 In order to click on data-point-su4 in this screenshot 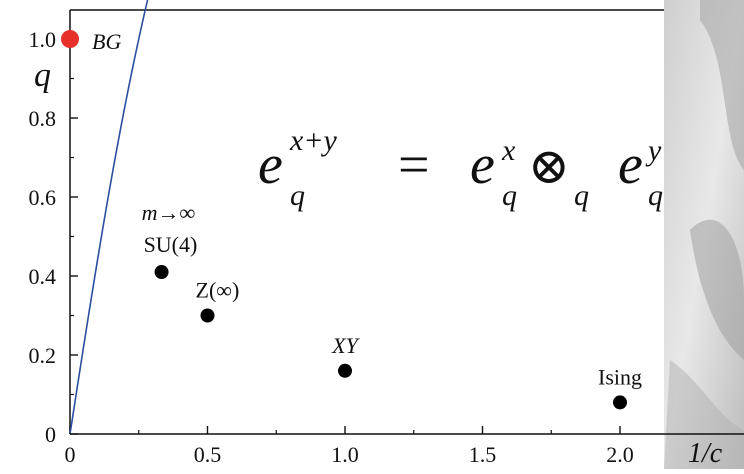, I will do `click(161, 272)`.